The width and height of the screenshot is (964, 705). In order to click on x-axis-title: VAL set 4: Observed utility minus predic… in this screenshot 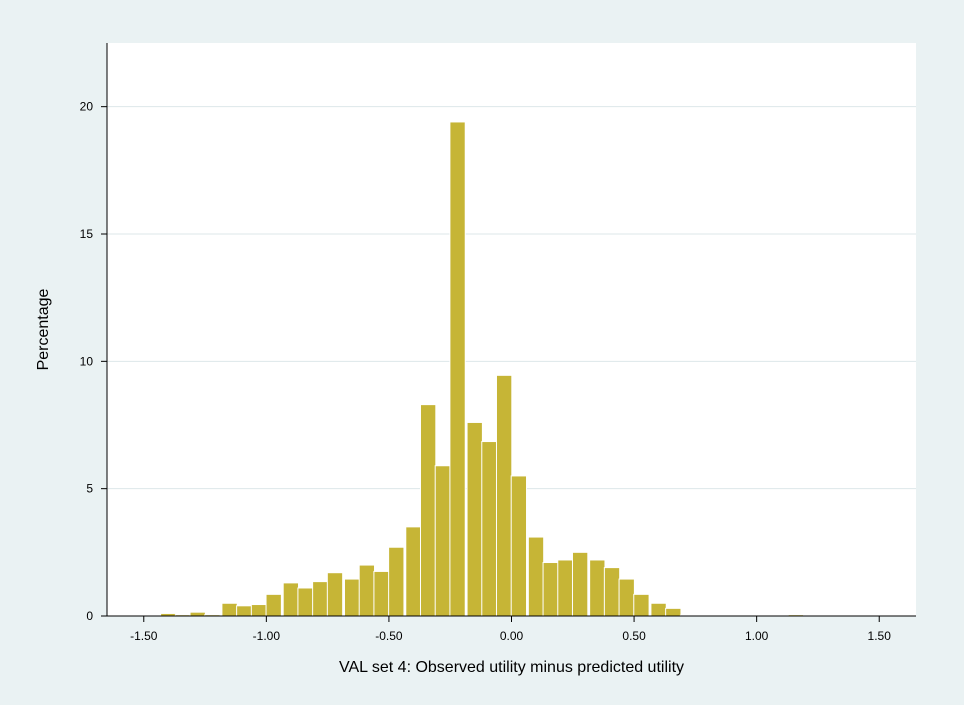, I will do `click(511, 667)`.